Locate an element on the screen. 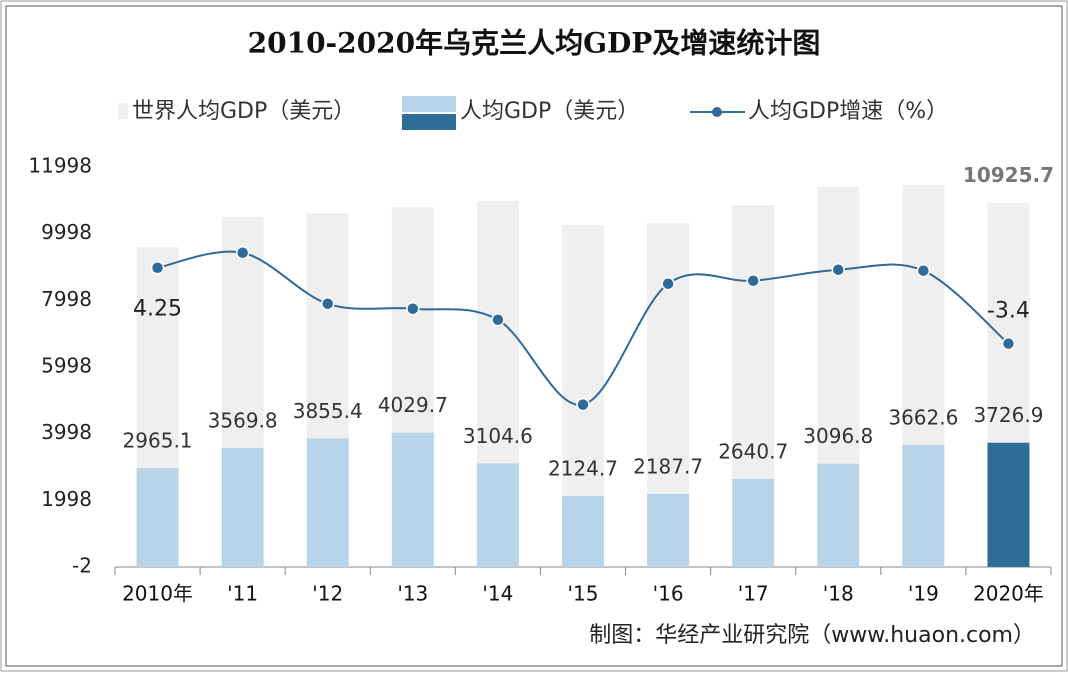  y-tick-label: 1998 is located at coordinates (66, 499).